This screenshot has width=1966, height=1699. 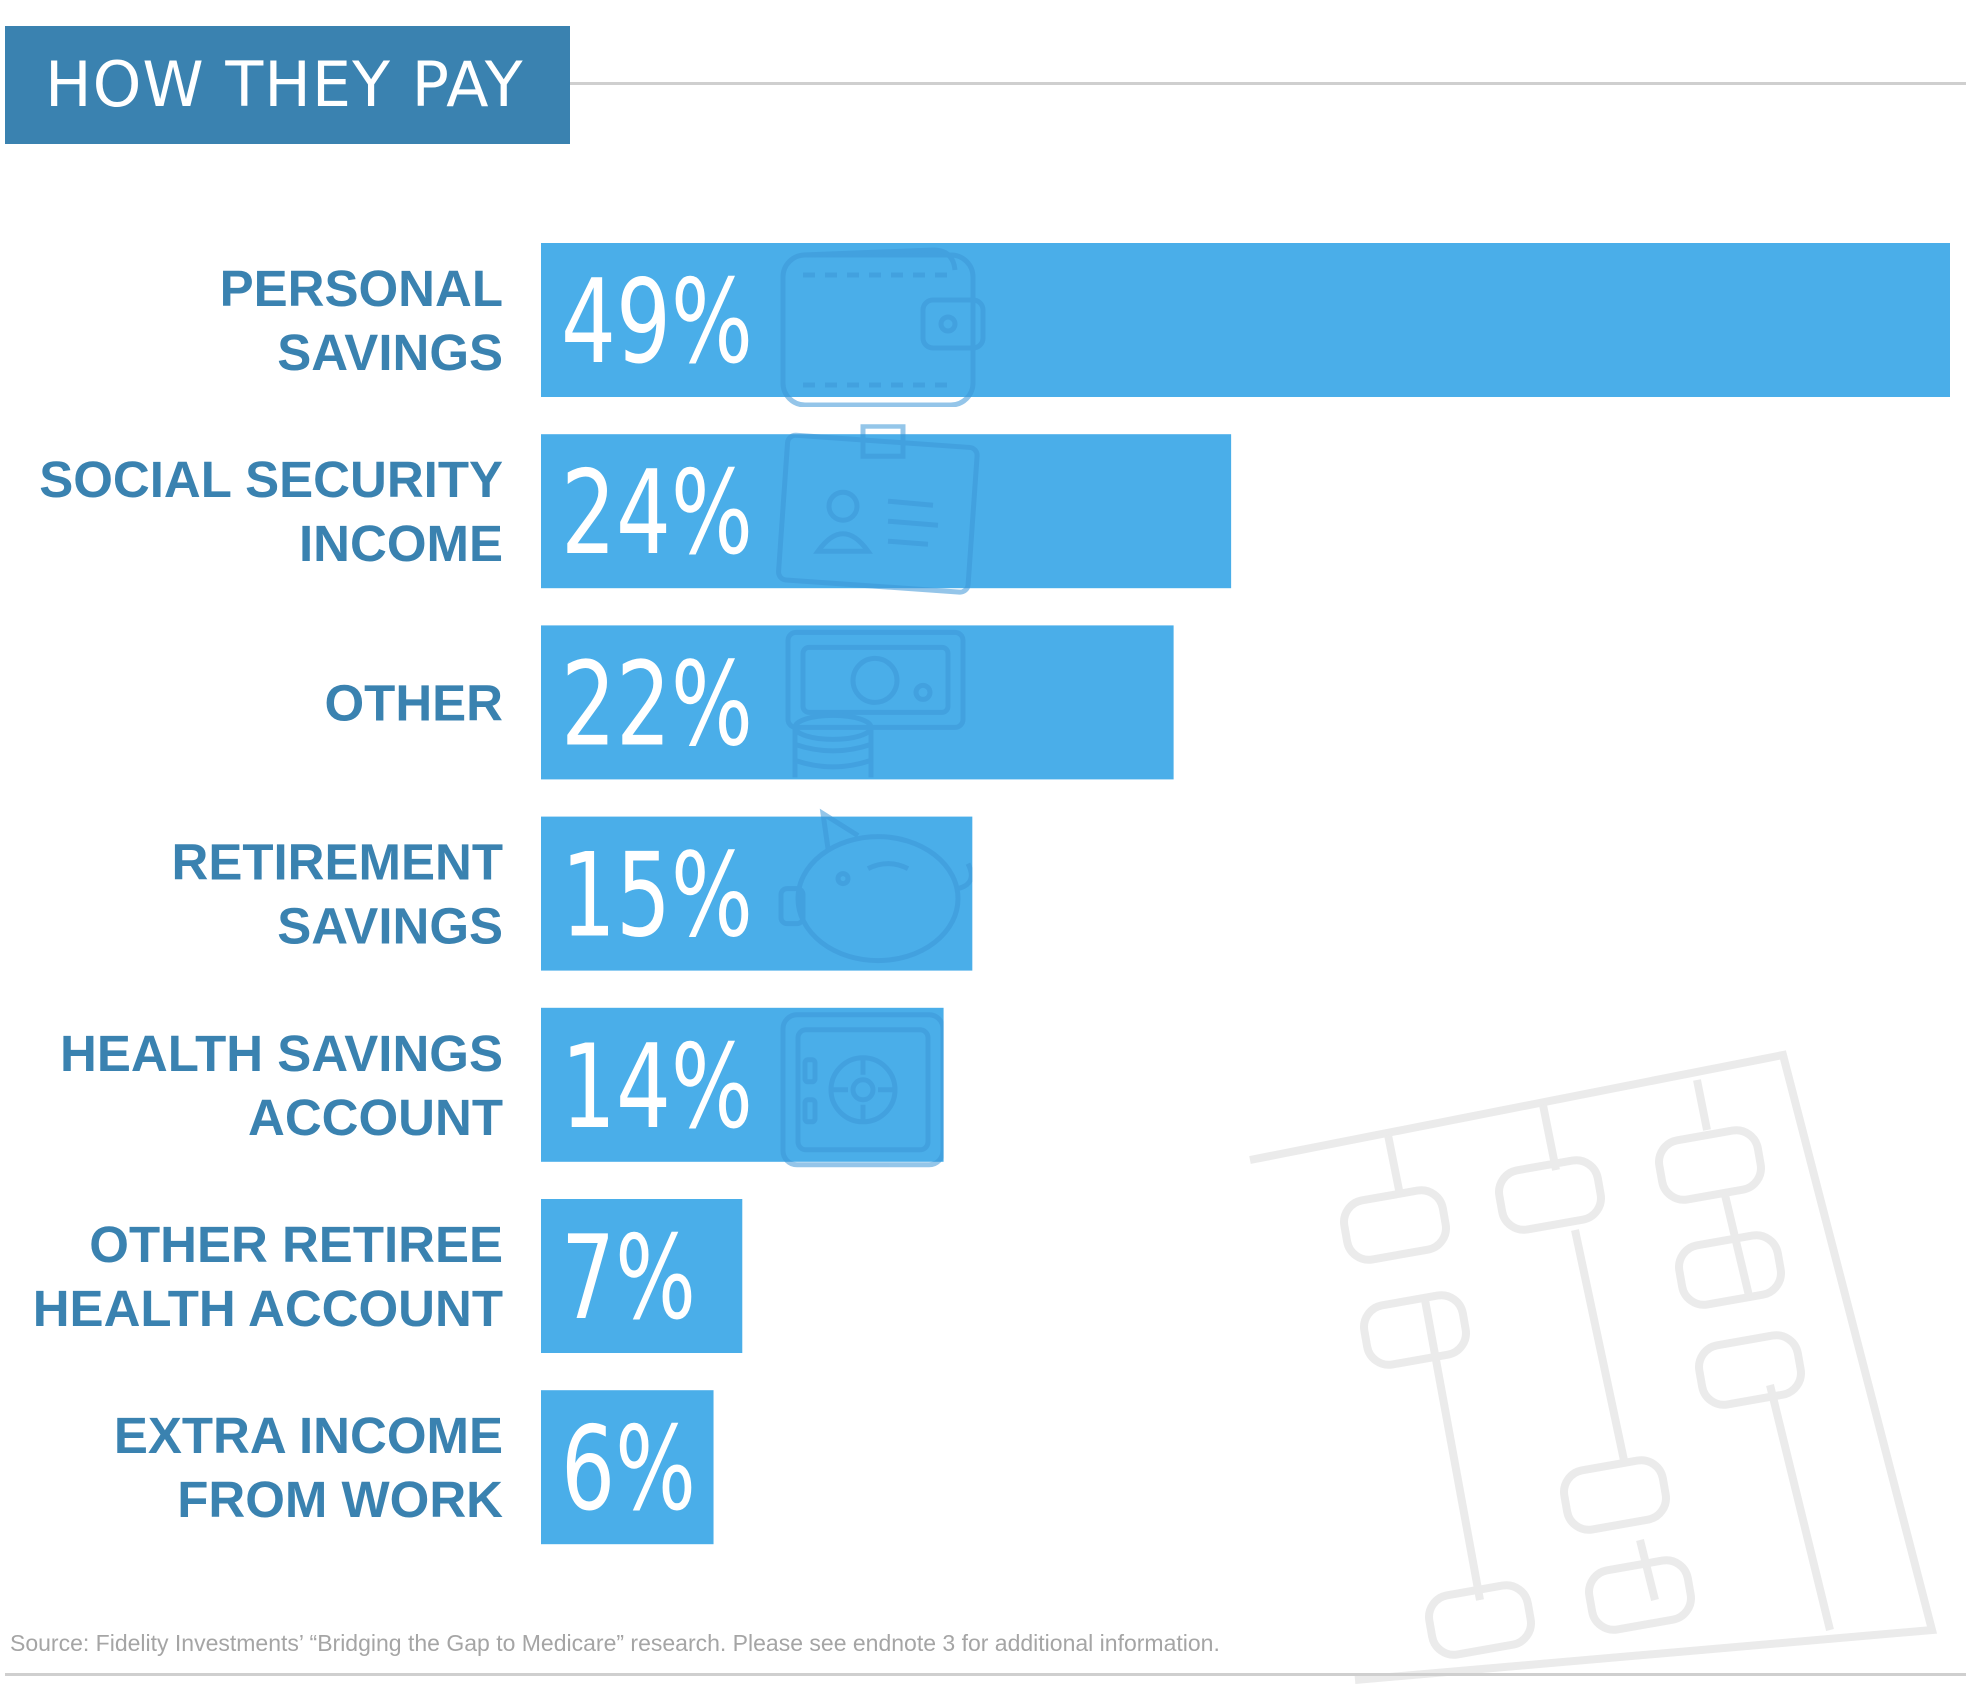 What do you see at coordinates (875, 703) in the screenshot?
I see `cash-coins-icon` at bounding box center [875, 703].